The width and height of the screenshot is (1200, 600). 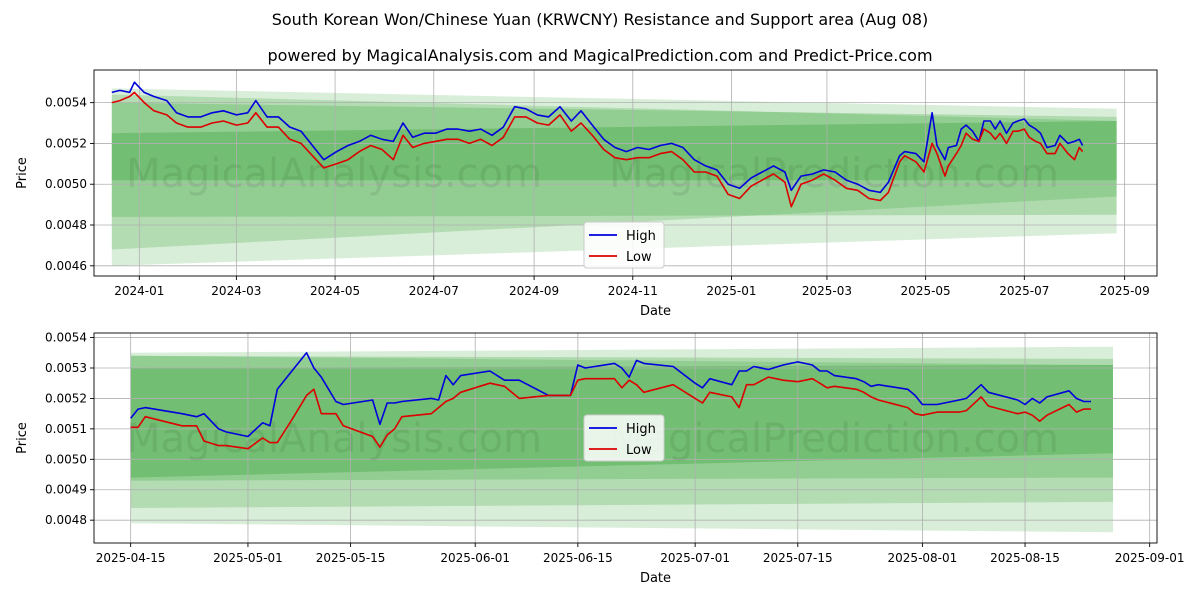 What do you see at coordinates (236, 291) in the screenshot?
I see `x-tick-label: 2024-03` at bounding box center [236, 291].